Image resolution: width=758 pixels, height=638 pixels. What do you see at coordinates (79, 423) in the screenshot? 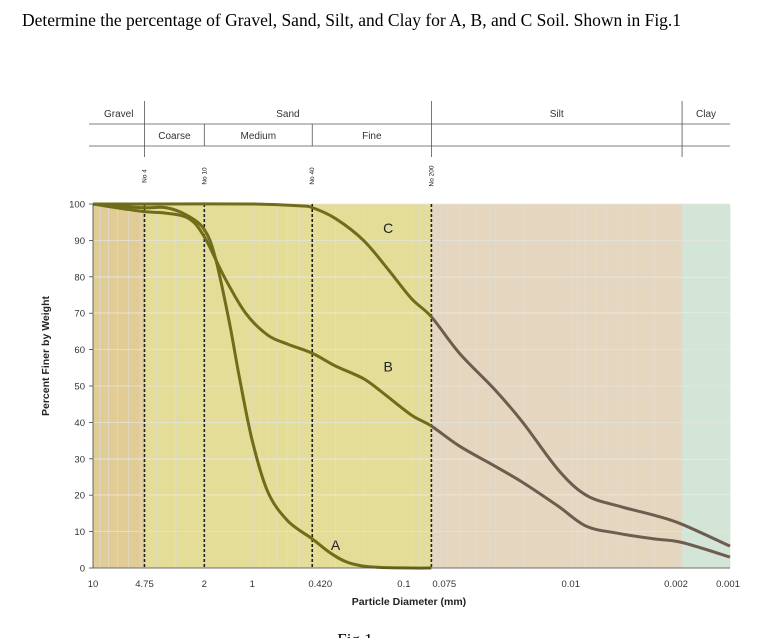
I see `y-tick-label: 40` at bounding box center [79, 423].